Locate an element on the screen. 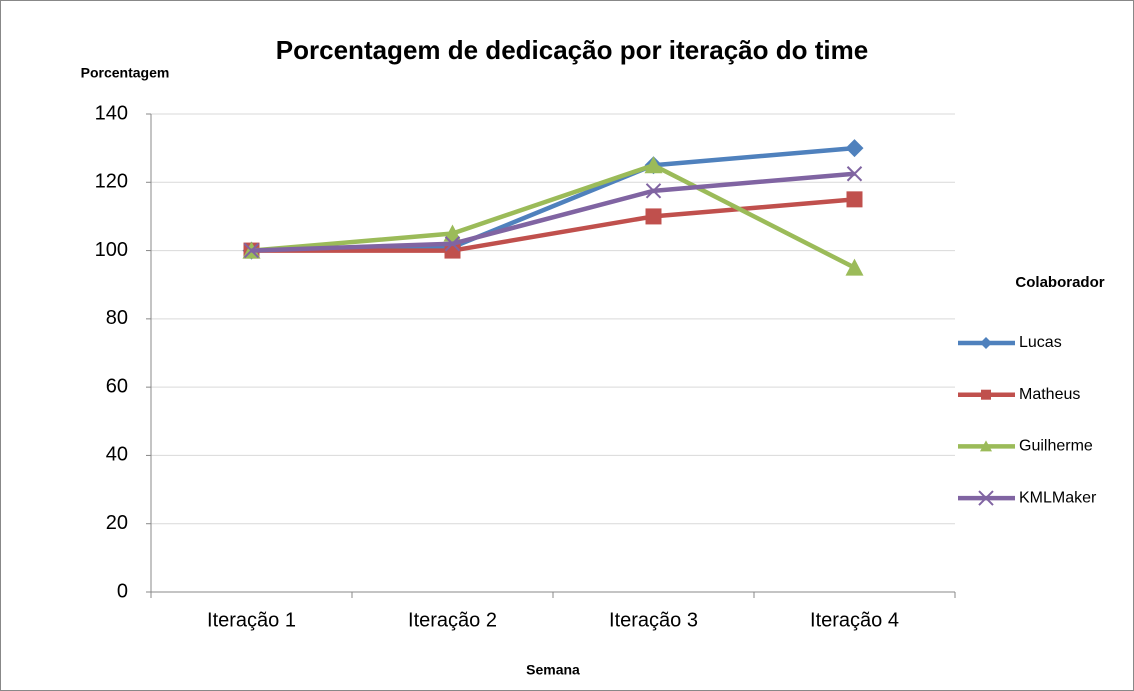  legend-label: Lucas is located at coordinates (1040, 342).